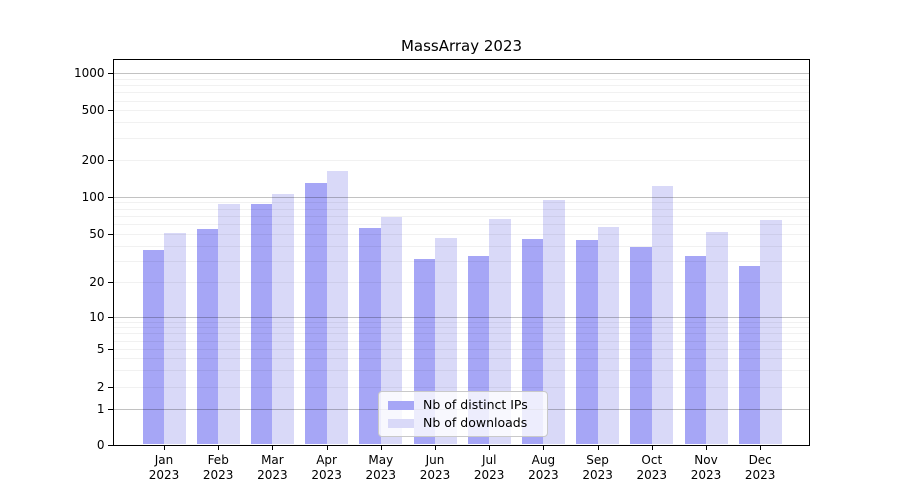 The image size is (900, 500). Describe the element at coordinates (153, 347) in the screenshot. I see `bar-distinct-ips-jan` at that location.